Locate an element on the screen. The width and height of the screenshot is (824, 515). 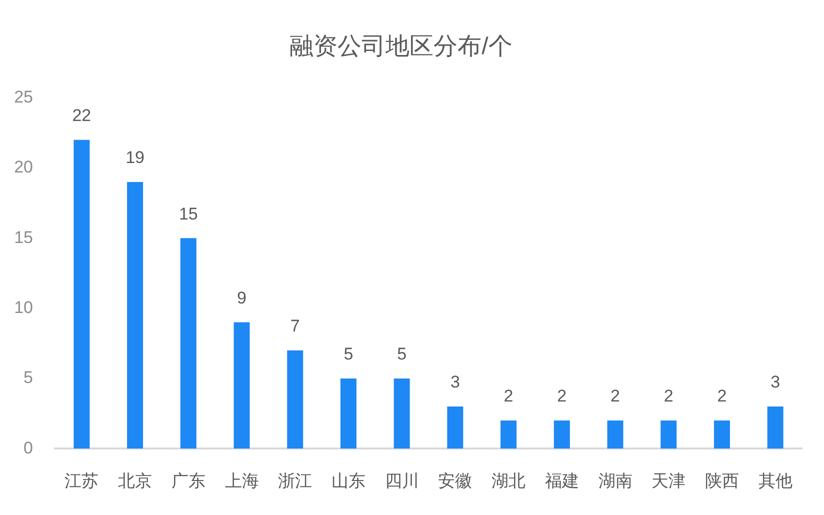
data-label: 7 is located at coordinates (295, 326).